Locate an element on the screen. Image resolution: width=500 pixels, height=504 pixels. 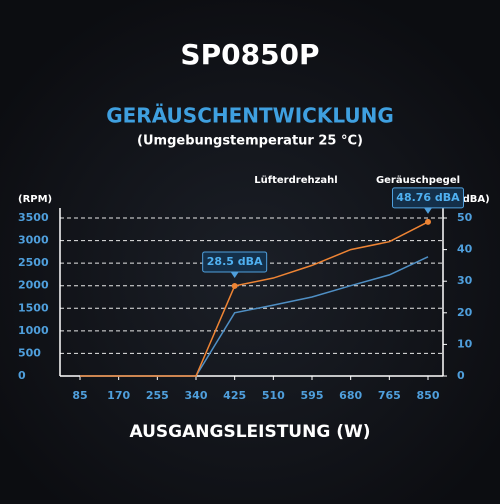
chart-note: (Umgebungstemperatur 25 °C) is located at coordinates (250, 141).